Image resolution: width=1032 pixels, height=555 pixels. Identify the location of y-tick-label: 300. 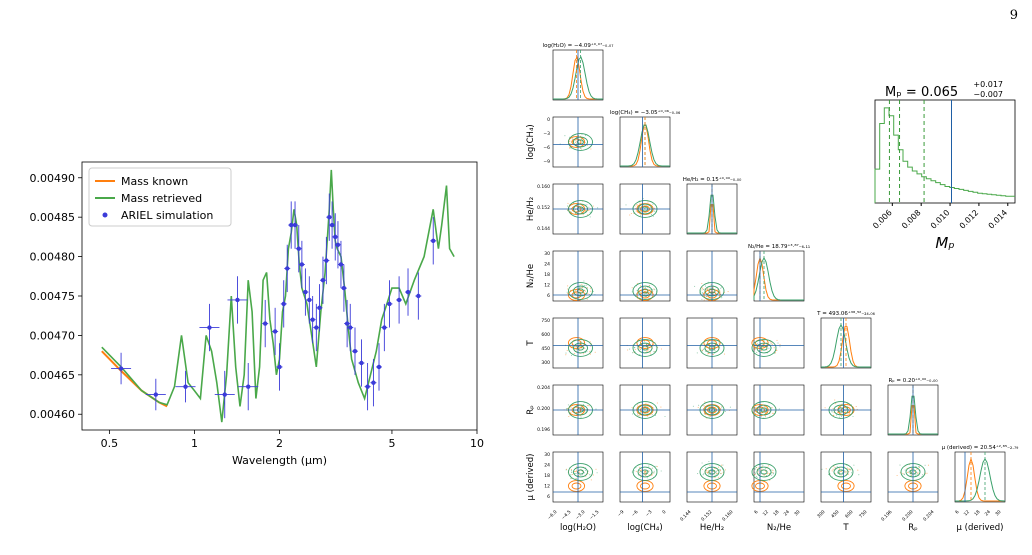
(545, 363).